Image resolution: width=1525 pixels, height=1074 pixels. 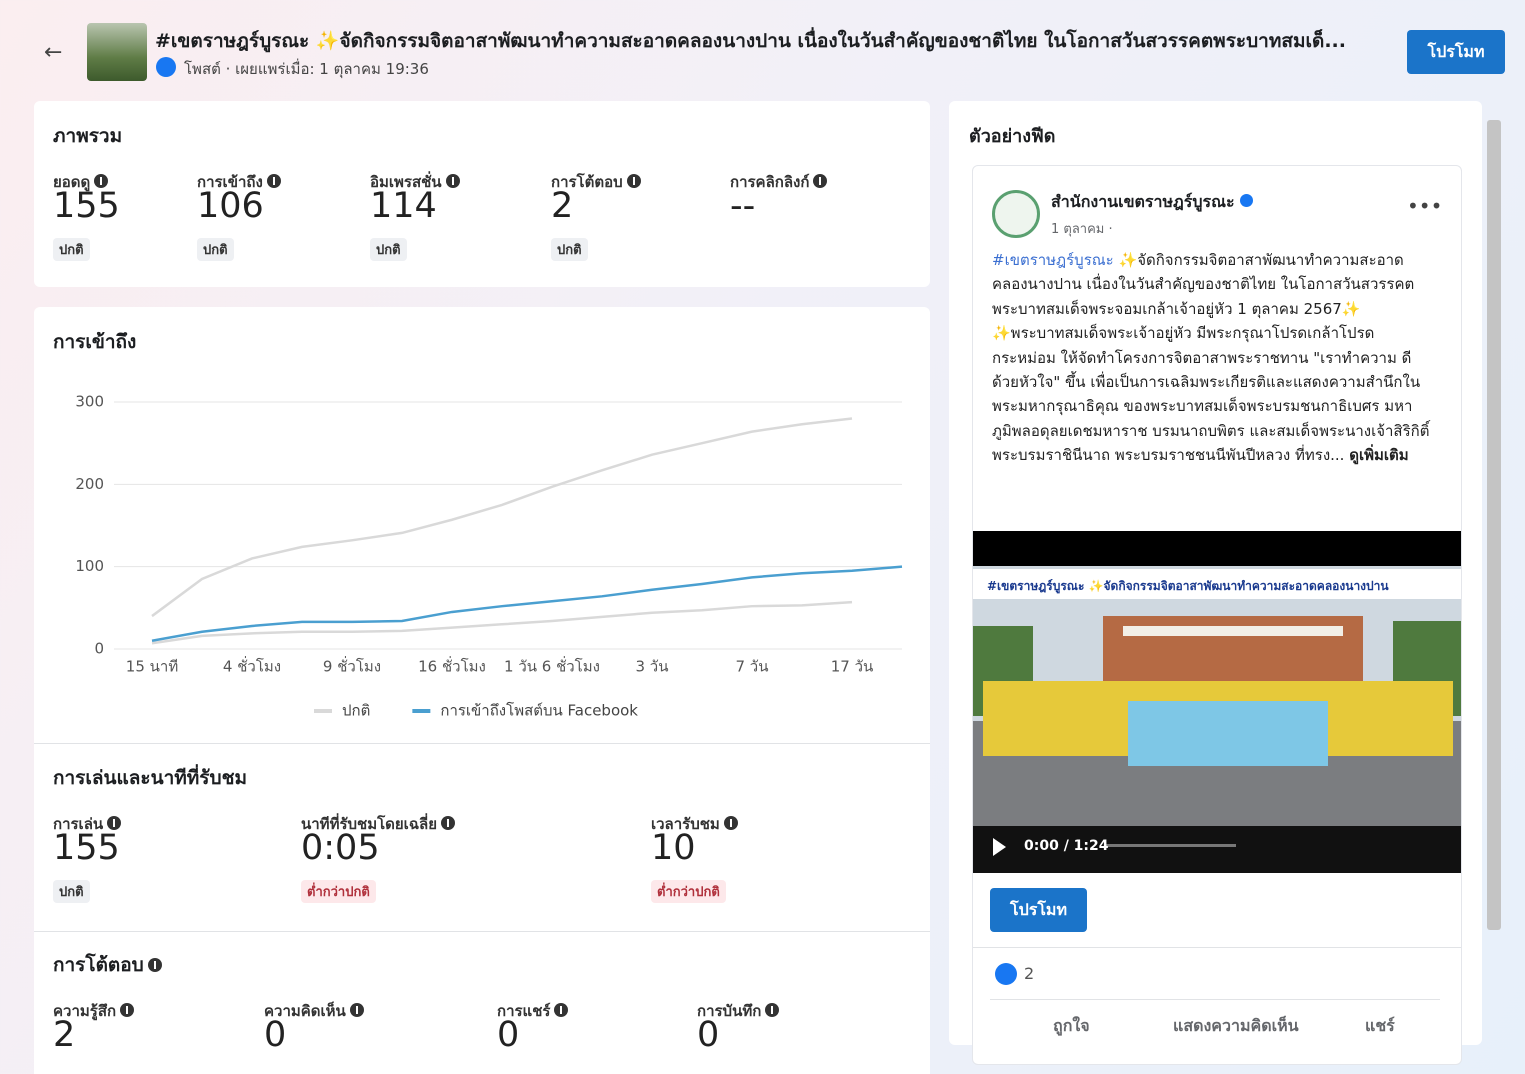 What do you see at coordinates (152, 667) in the screenshot?
I see `x-tick-label: 15 นาที` at bounding box center [152, 667].